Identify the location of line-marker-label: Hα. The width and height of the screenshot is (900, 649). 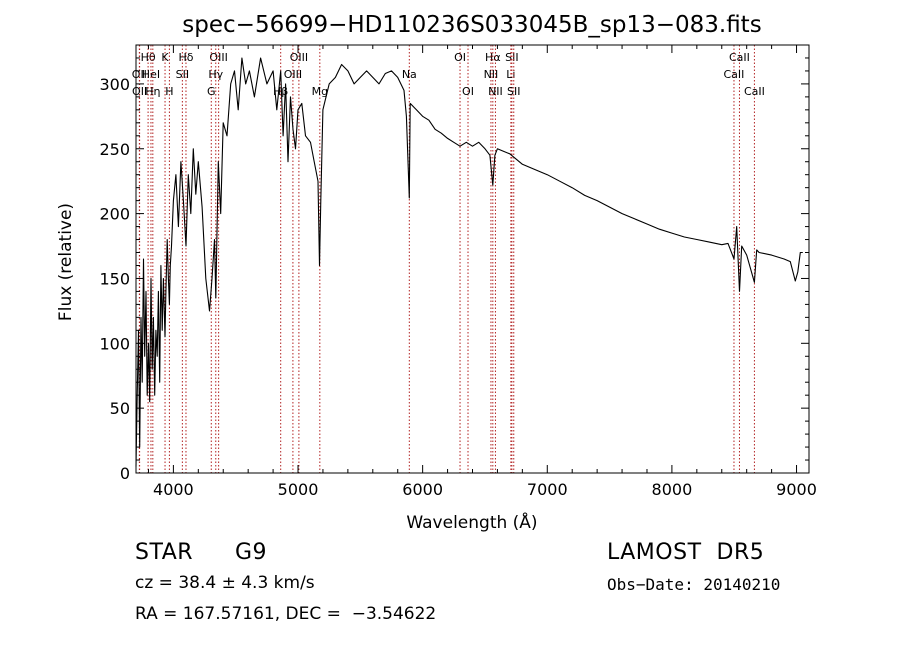
(493, 57).